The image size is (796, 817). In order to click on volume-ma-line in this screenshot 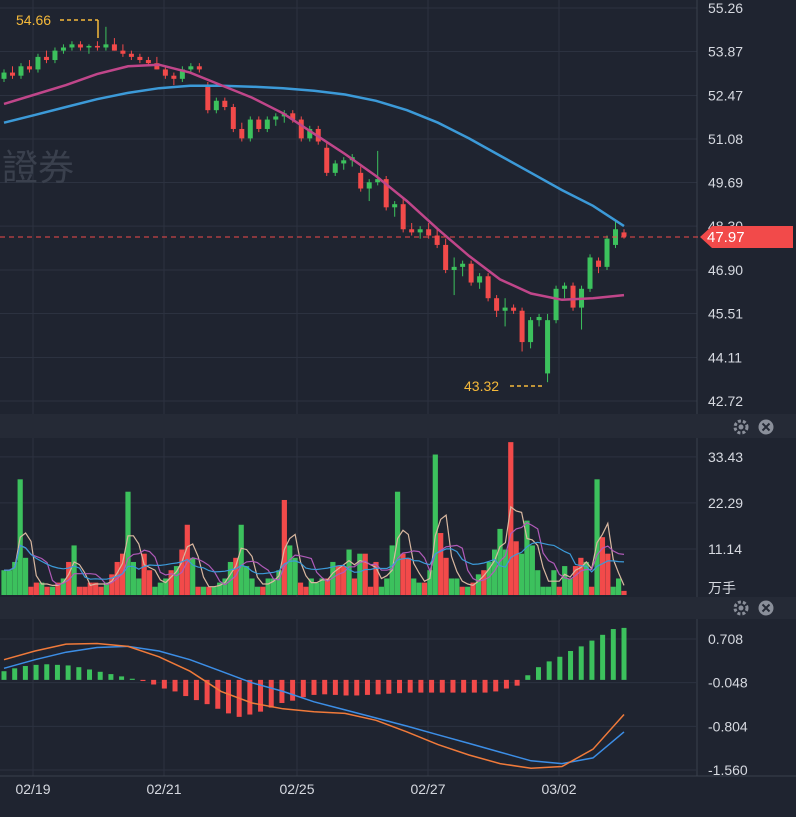, I will do `click(314, 553)`.